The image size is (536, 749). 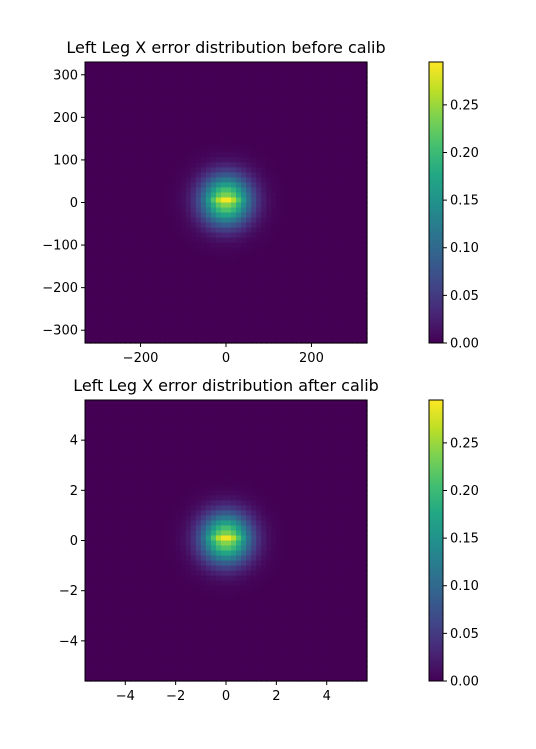 I want to click on x-tick-label: 0, so click(x=226, y=358).